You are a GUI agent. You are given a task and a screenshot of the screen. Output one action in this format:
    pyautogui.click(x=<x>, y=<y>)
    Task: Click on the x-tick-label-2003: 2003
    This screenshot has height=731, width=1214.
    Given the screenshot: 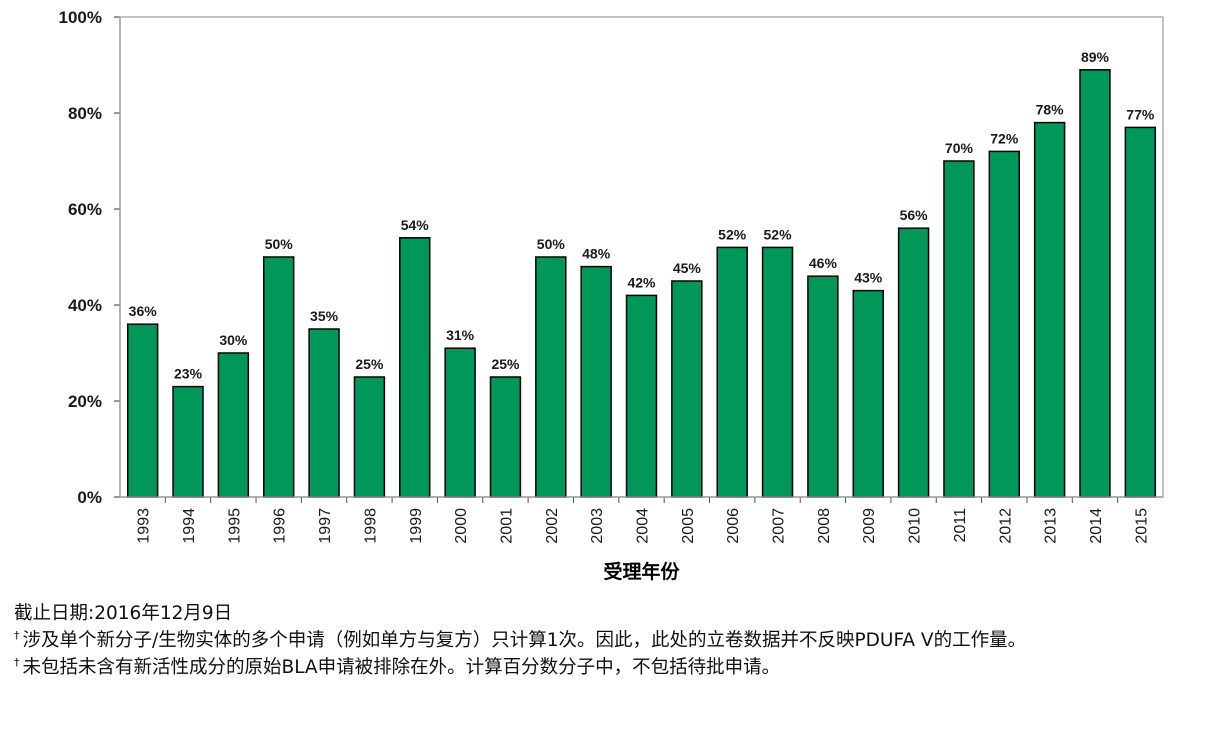 What is the action you would take?
    pyautogui.click(x=597, y=526)
    